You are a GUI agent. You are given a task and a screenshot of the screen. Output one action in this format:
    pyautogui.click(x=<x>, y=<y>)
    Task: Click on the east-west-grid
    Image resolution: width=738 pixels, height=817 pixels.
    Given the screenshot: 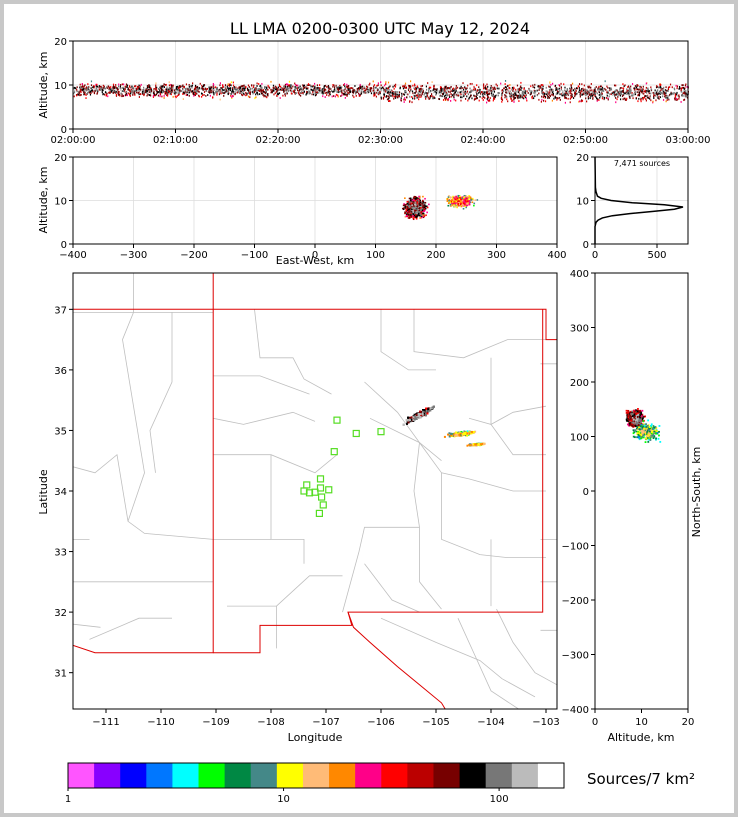 What is the action you would take?
    pyautogui.click(x=315, y=200)
    